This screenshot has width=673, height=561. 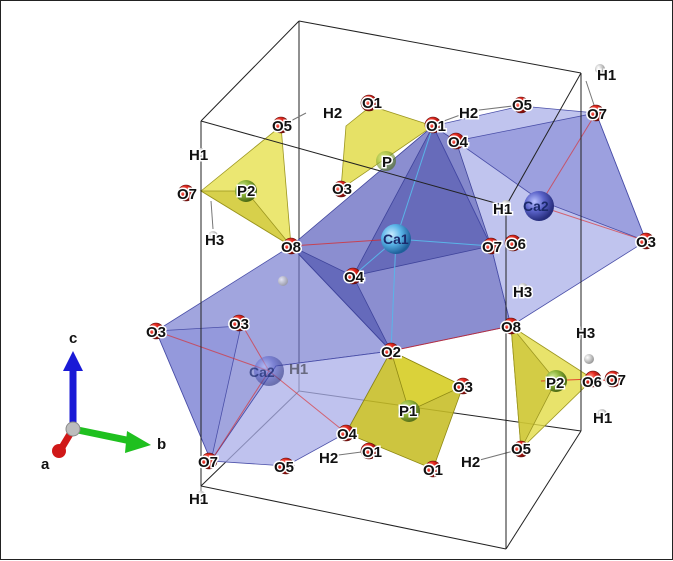 I want to click on label-ca1: Ca1, so click(x=396, y=239).